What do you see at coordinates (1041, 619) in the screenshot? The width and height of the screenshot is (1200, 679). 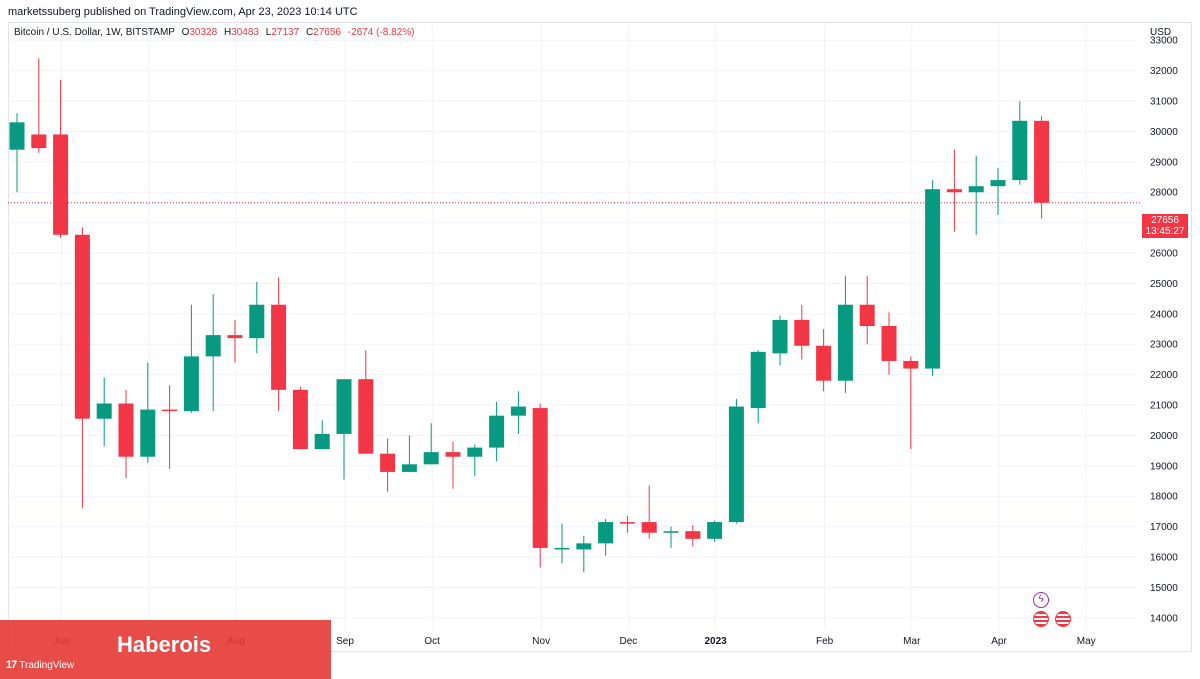 I see `us-flag-event-icon` at bounding box center [1041, 619].